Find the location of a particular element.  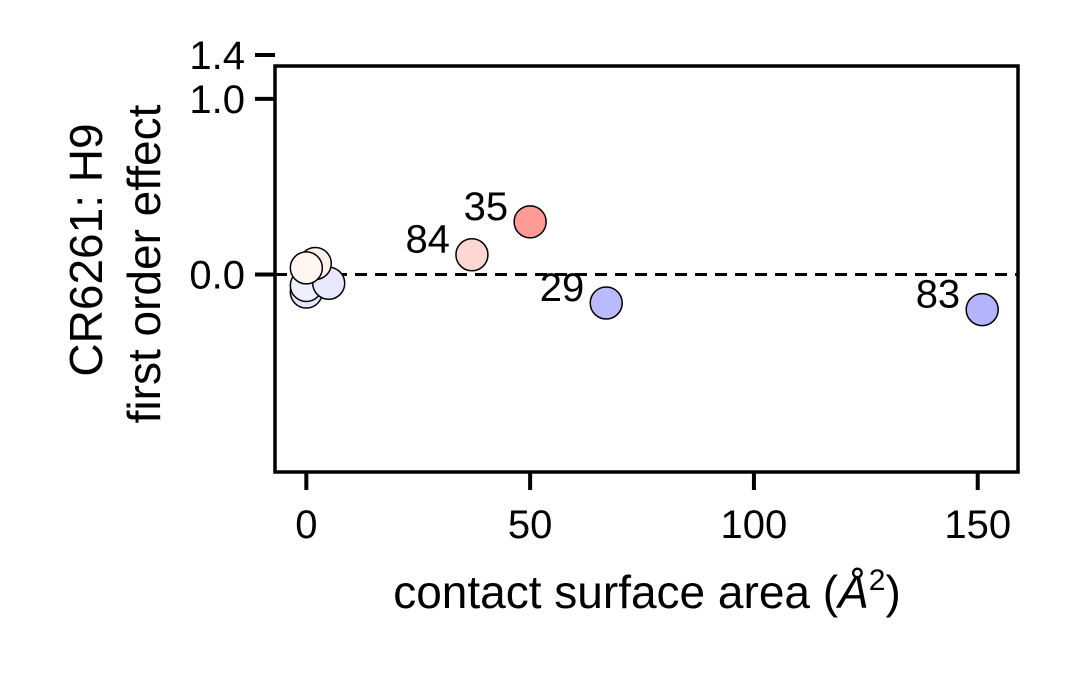

y-axis-label-line2: first order effect is located at coordinates (144, 263).